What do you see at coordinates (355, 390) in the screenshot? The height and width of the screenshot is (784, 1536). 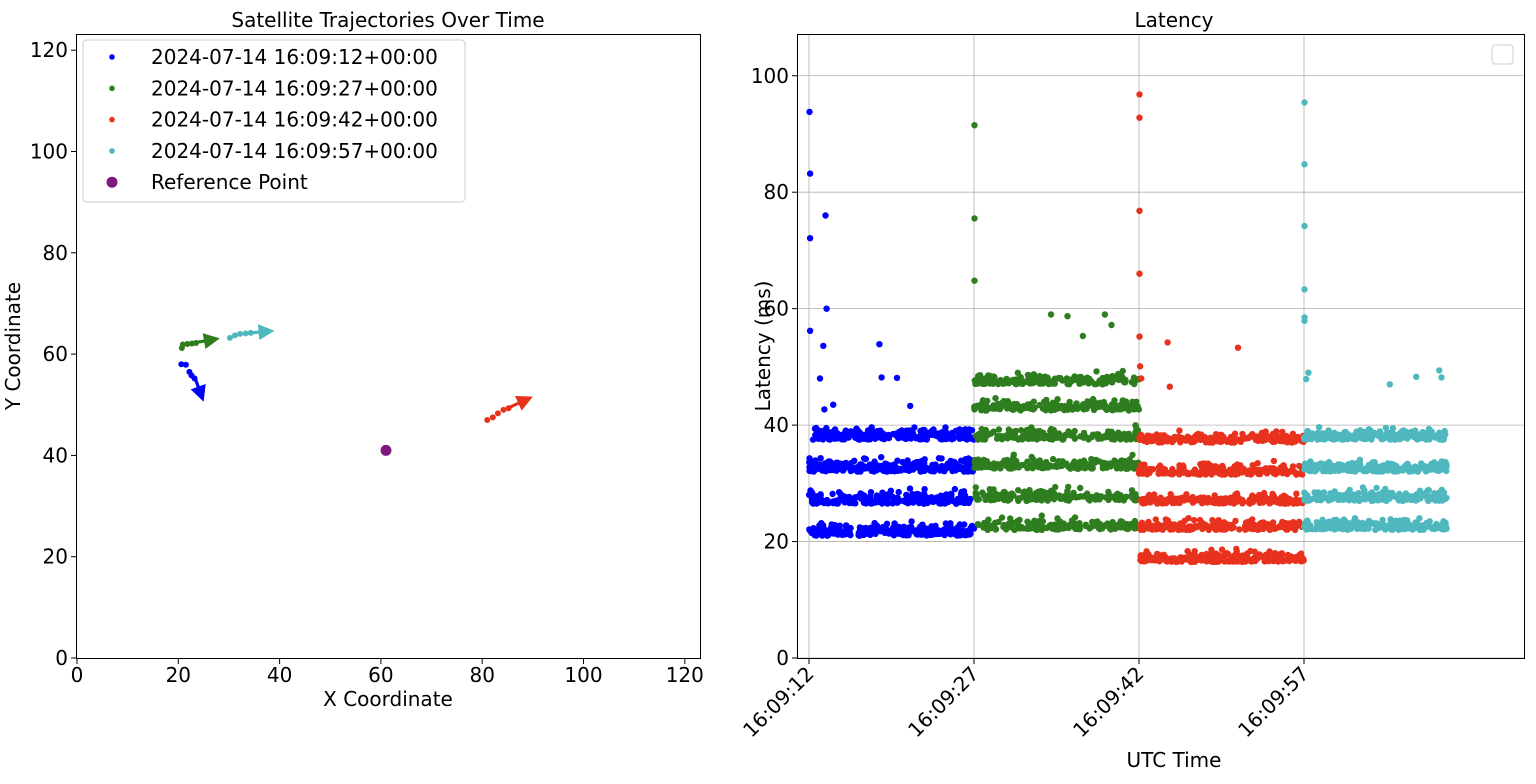 I see `trajectory-plot-area` at bounding box center [355, 390].